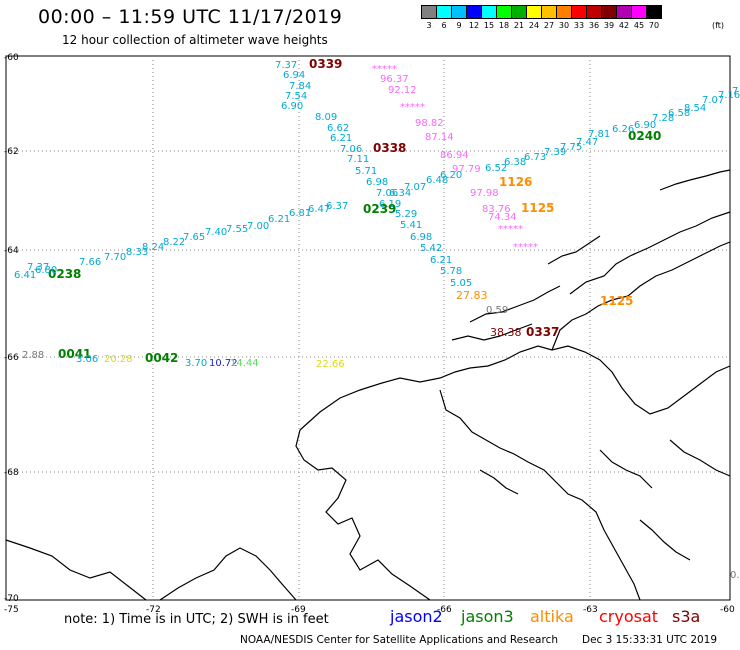  I want to click on wave-height-label: 7.07, so click(713, 100).